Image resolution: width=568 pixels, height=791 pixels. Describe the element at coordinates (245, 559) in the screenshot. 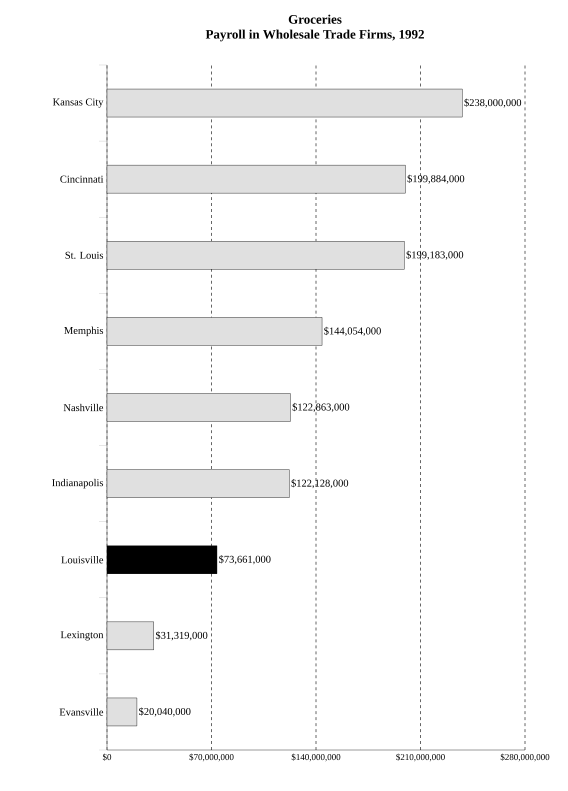

I see `data-label: $73,661,000` at that location.